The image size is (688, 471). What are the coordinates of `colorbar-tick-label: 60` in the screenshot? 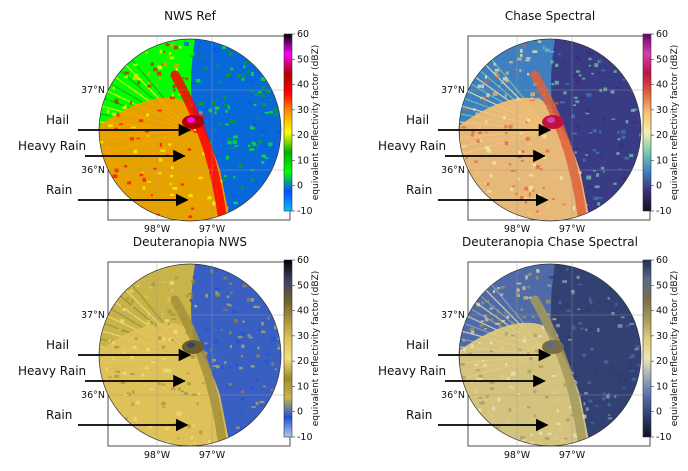 It's located at (303, 260).